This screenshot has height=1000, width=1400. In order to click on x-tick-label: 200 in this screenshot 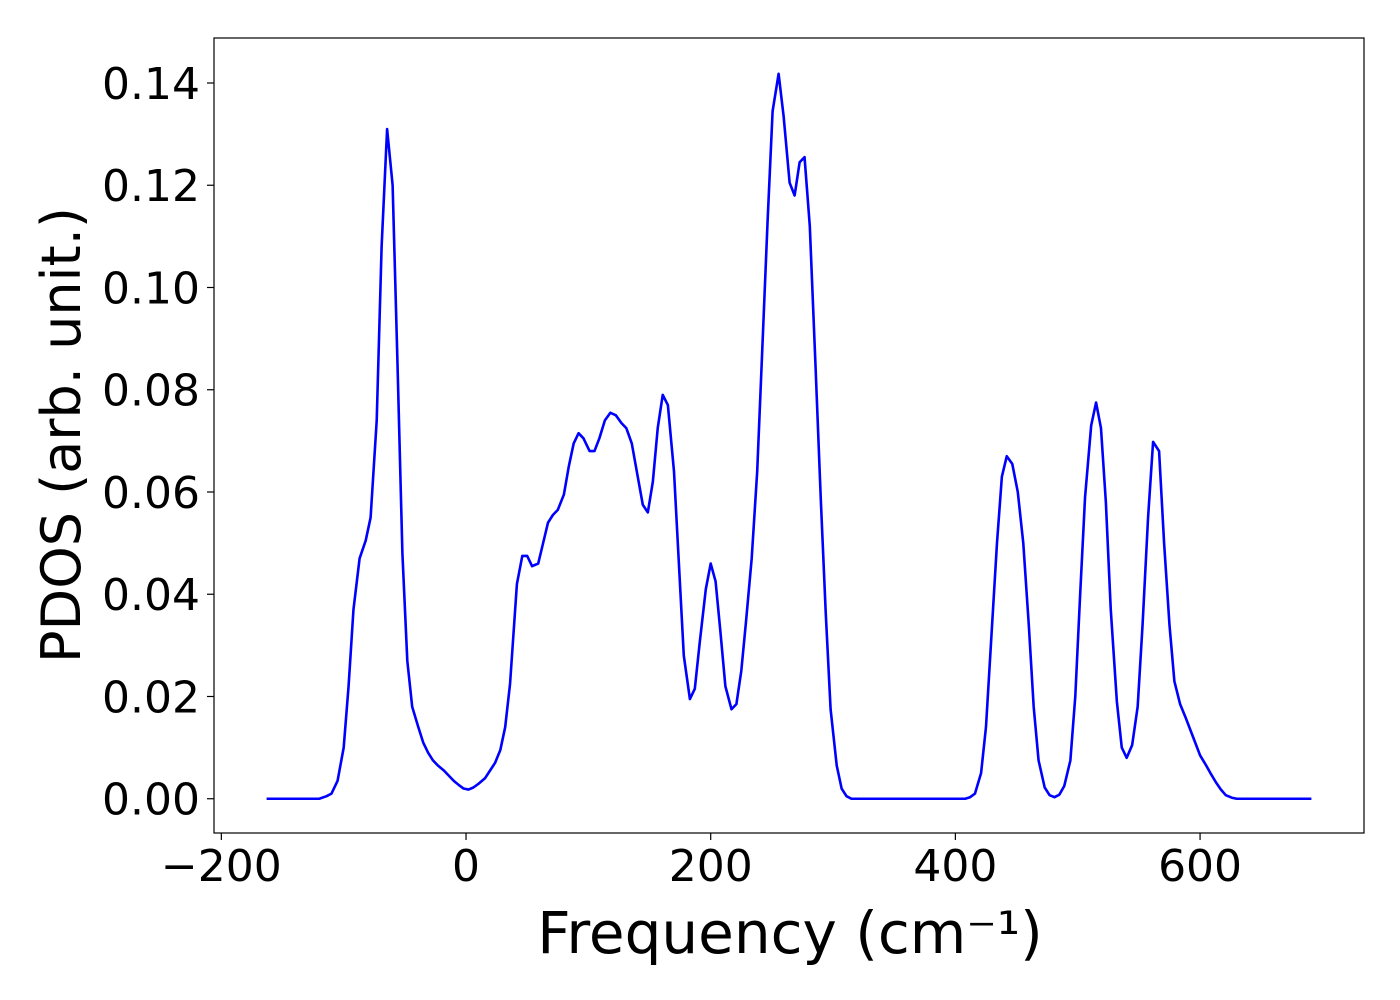, I will do `click(711, 866)`.